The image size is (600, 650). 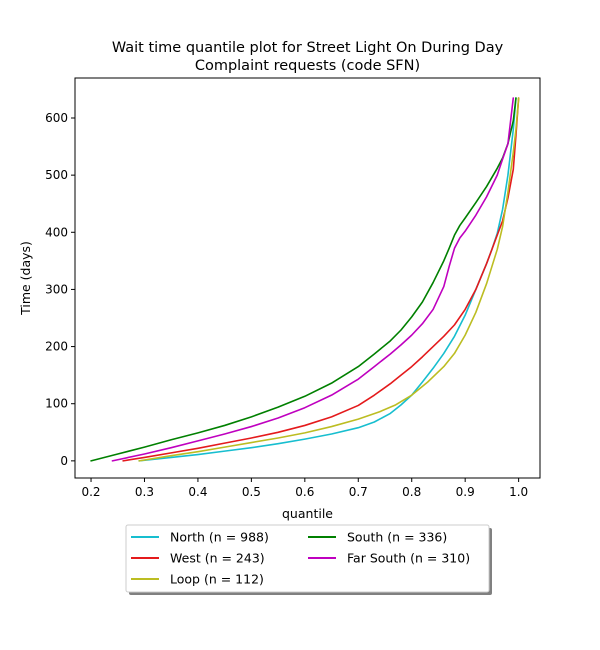 What do you see at coordinates (64, 461) in the screenshot?
I see `y-tick-label: 0` at bounding box center [64, 461].